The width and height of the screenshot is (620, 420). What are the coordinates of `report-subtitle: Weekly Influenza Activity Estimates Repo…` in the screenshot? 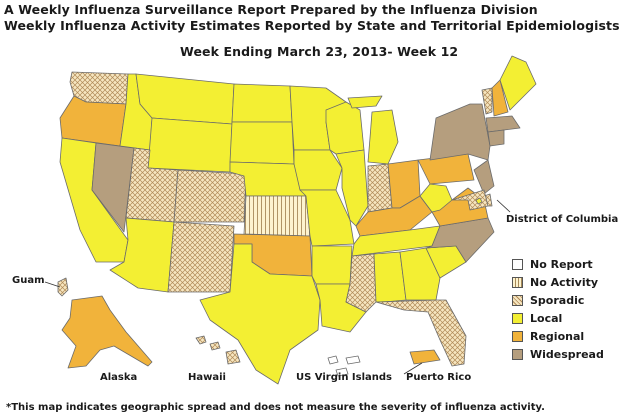 It's located at (312, 25).